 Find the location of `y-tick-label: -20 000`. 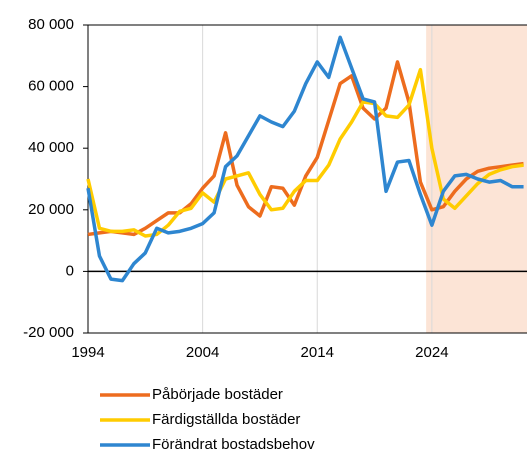

y-tick-label: -20 000 is located at coordinates (48, 332).